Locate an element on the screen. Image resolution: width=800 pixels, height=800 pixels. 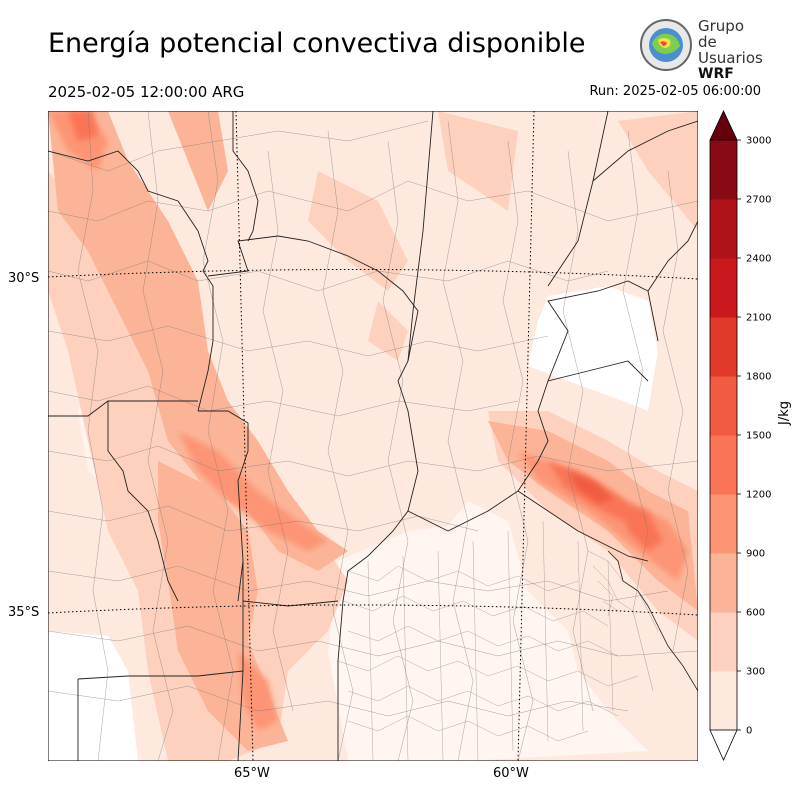
colorbar-bins is located at coordinates (723, 435).